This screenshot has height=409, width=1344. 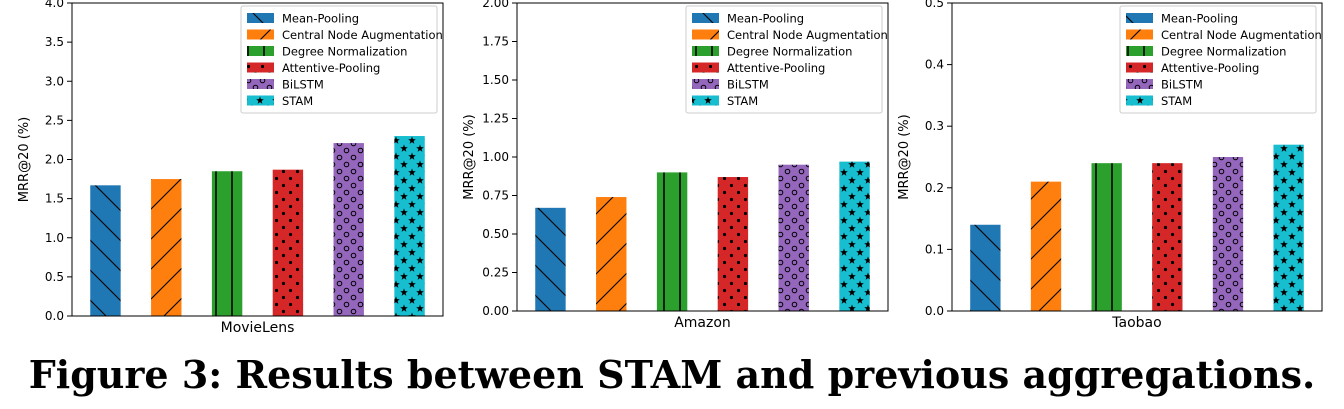 I want to click on y-tick-label: 0.25, so click(x=495, y=273).